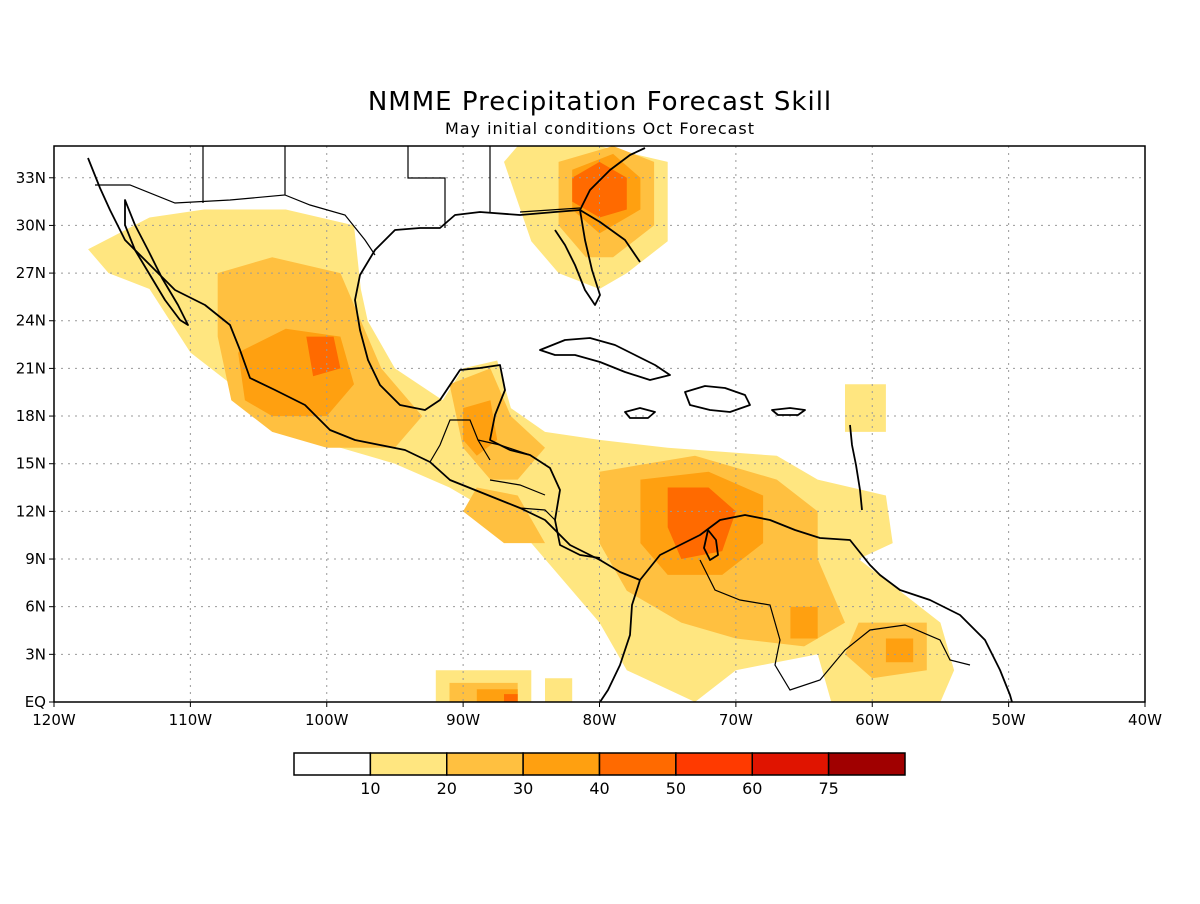 The height and width of the screenshot is (904, 1200). What do you see at coordinates (676, 788) in the screenshot?
I see `colorbar-label: 50` at bounding box center [676, 788].